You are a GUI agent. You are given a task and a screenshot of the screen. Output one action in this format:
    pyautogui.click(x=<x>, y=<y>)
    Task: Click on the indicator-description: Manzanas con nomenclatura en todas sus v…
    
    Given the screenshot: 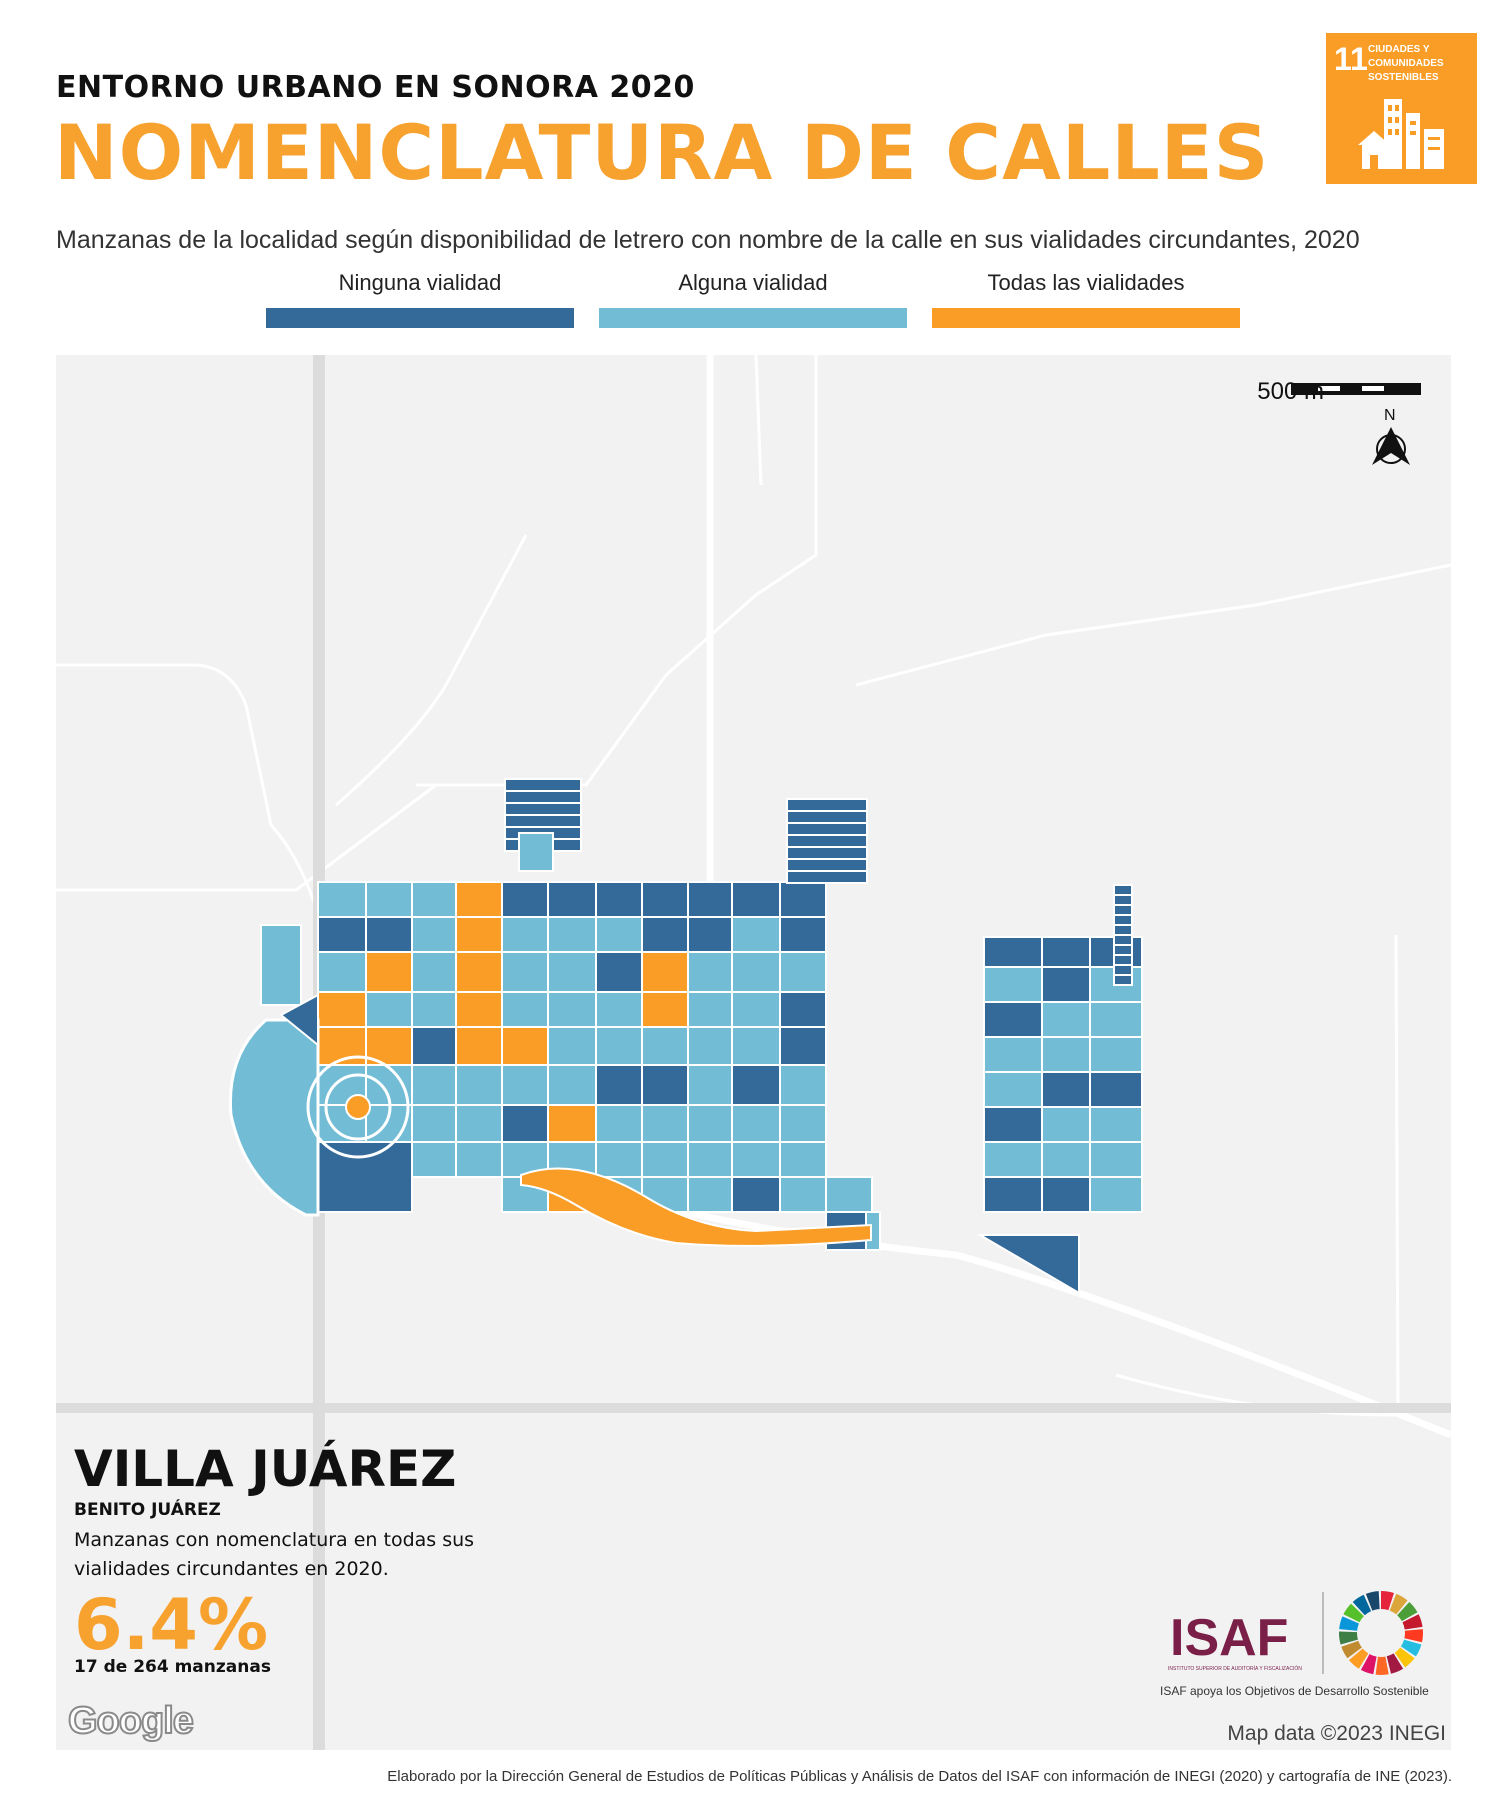 What is the action you would take?
    pyautogui.click(x=274, y=1554)
    